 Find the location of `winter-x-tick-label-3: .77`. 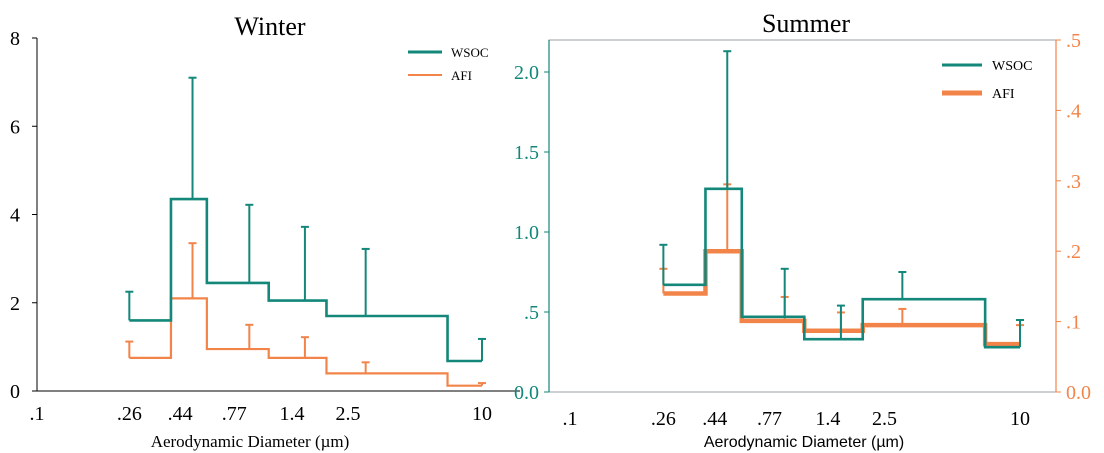

winter-x-tick-label-3: .77 is located at coordinates (234, 414).